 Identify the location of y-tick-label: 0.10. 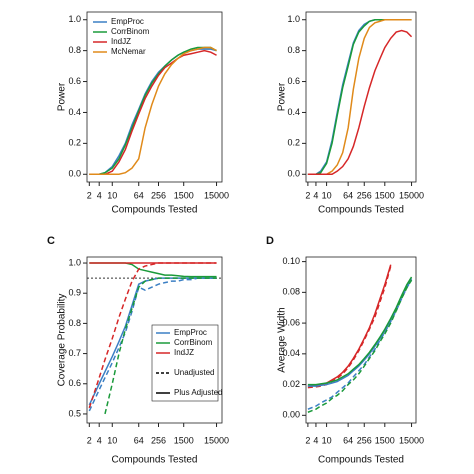
(291, 261).